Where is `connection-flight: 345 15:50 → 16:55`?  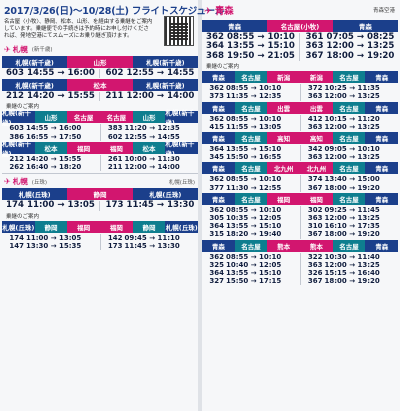 connection-flight: 345 15:50 → 16:55 is located at coordinates (245, 157).